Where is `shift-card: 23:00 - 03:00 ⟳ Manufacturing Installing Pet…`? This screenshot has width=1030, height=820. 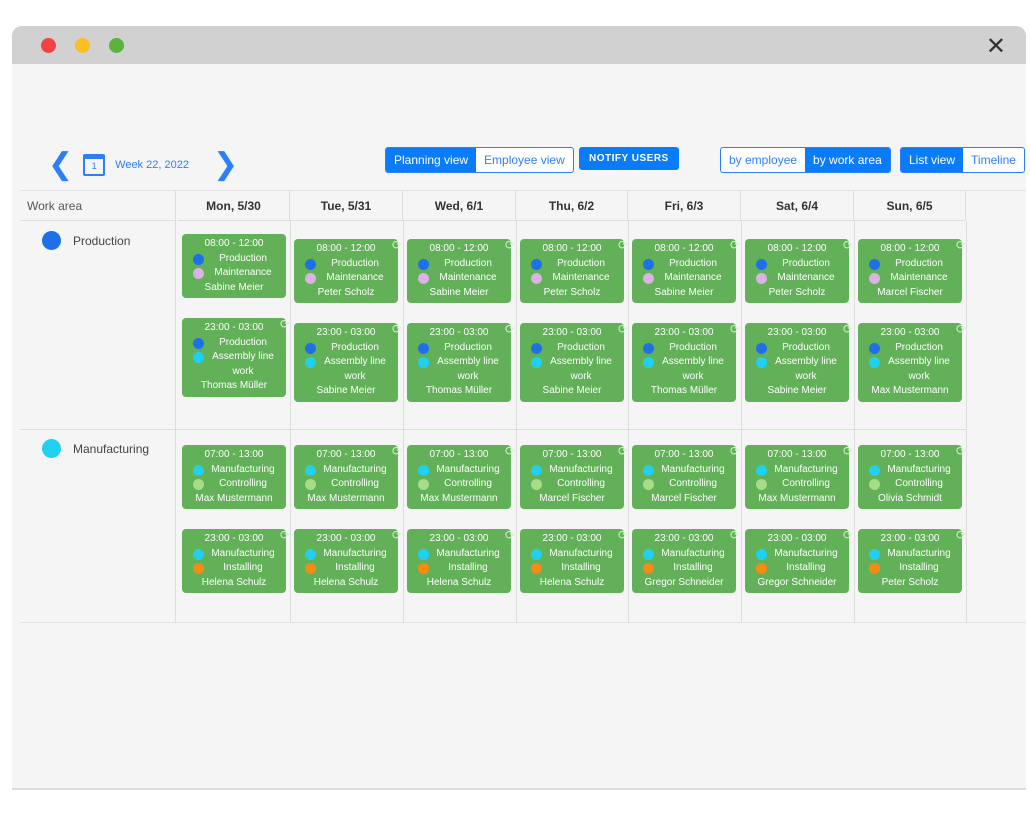
shift-card: 23:00 - 03:00 ⟳ Manufacturing Installing Pet… is located at coordinates (912, 560).